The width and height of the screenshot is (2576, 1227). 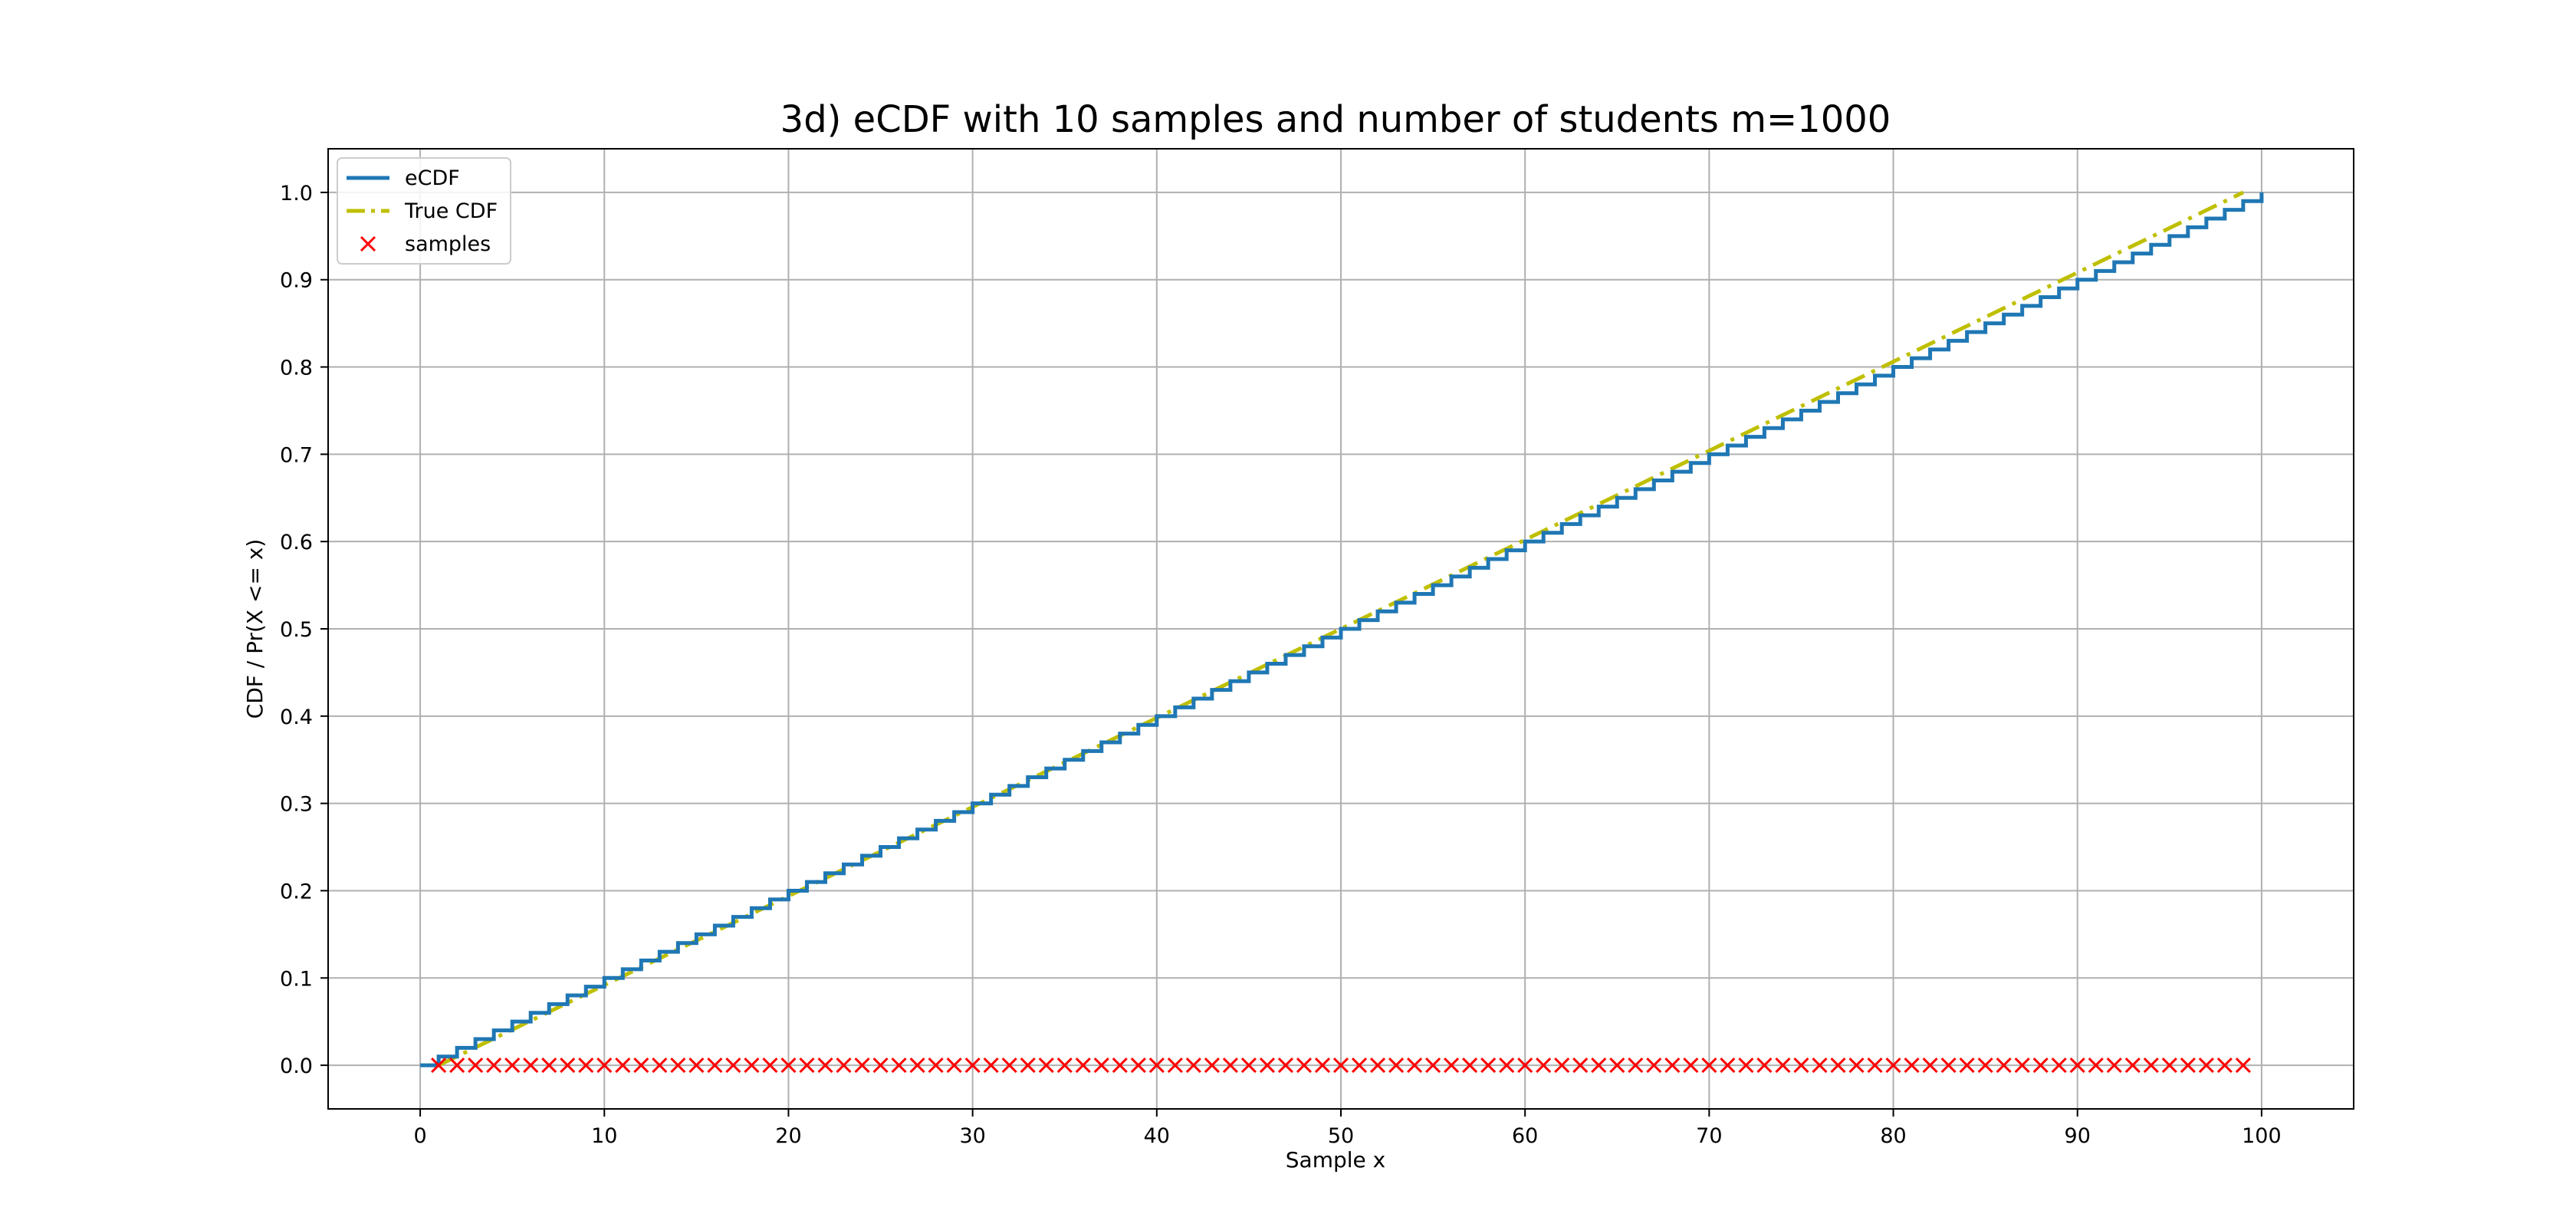 What do you see at coordinates (255, 629) in the screenshot?
I see `y-axis-label: CDF / Pr(X <= x)` at bounding box center [255, 629].